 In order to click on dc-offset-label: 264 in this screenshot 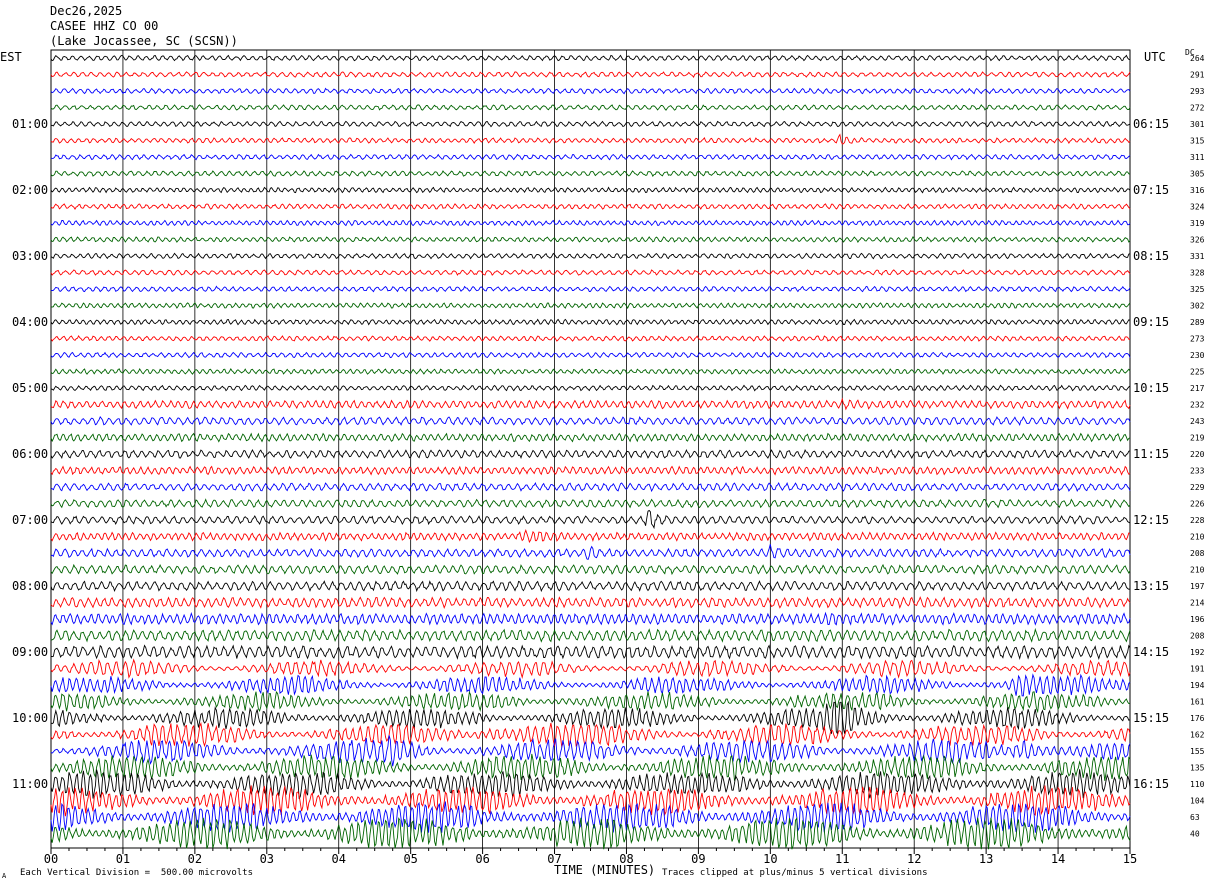, I will do `click(1197, 58)`.